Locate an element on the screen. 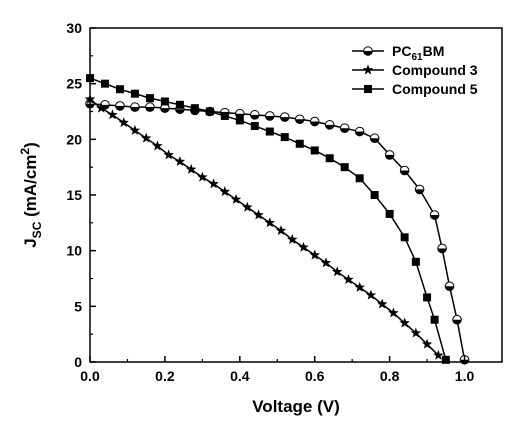  y-tick-label: 5 is located at coordinates (78, 306).